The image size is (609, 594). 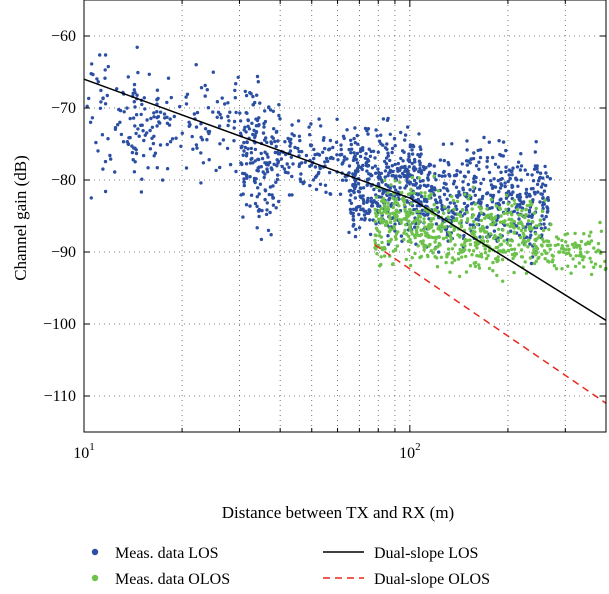 I want to click on y-axis-title: Channel gain (dB), so click(x=20, y=218).